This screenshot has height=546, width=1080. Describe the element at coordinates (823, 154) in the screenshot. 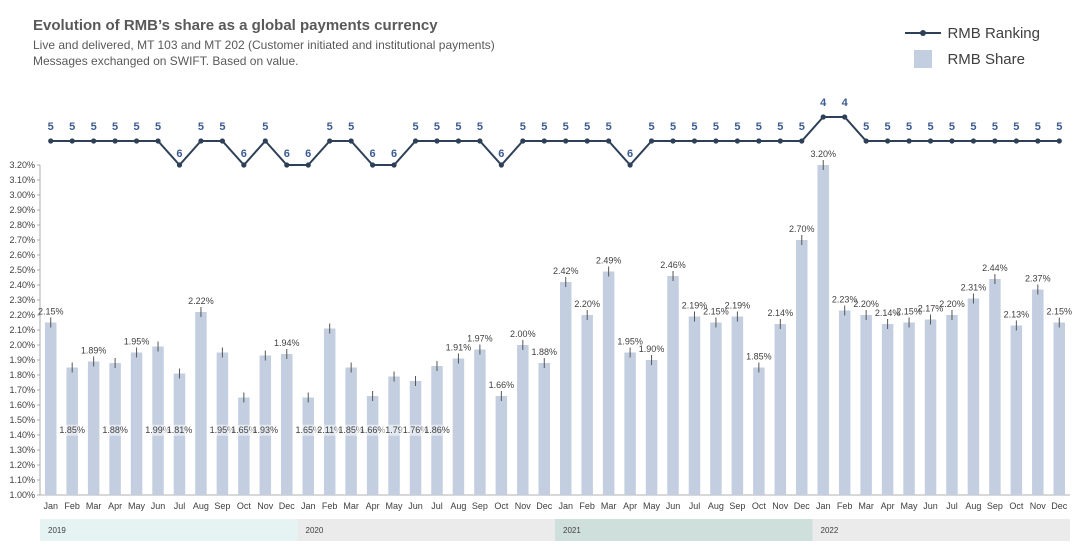

I see `bar-data-label: 3.20%` at that location.